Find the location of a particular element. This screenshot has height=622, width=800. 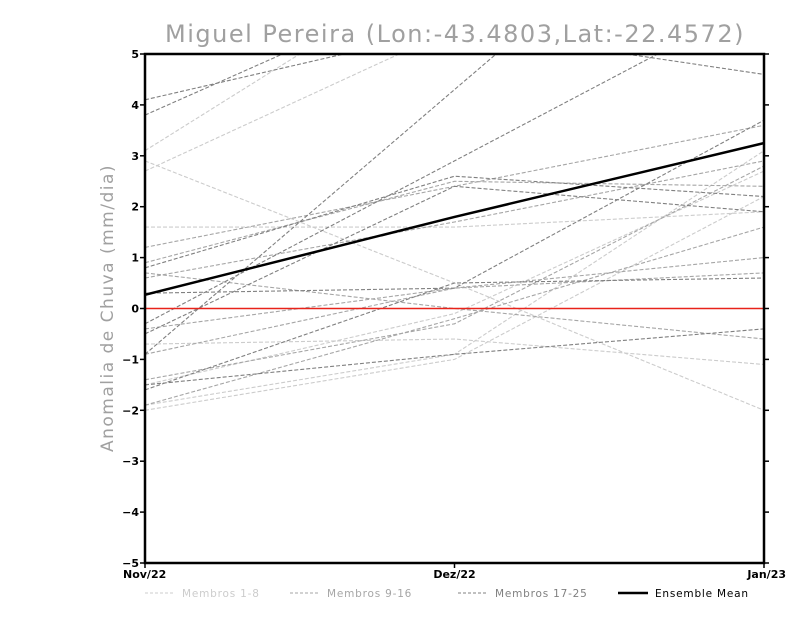

y-tick-label: 4 is located at coordinates (135, 105).